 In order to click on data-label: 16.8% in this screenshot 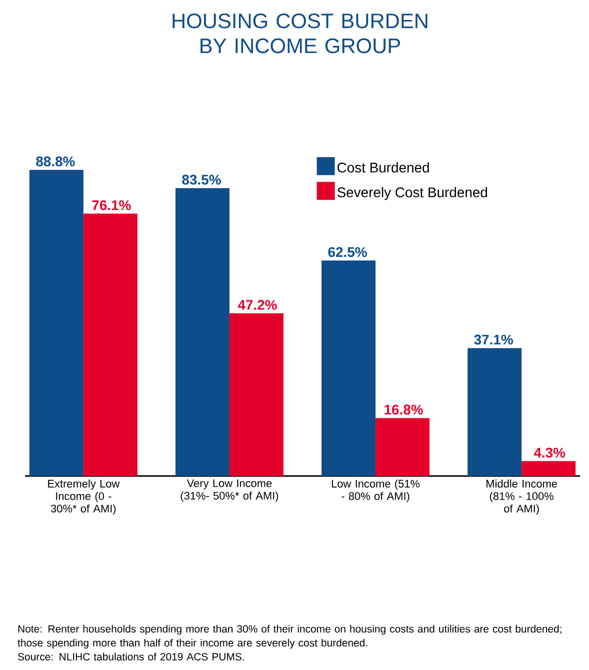, I will do `click(403, 409)`.